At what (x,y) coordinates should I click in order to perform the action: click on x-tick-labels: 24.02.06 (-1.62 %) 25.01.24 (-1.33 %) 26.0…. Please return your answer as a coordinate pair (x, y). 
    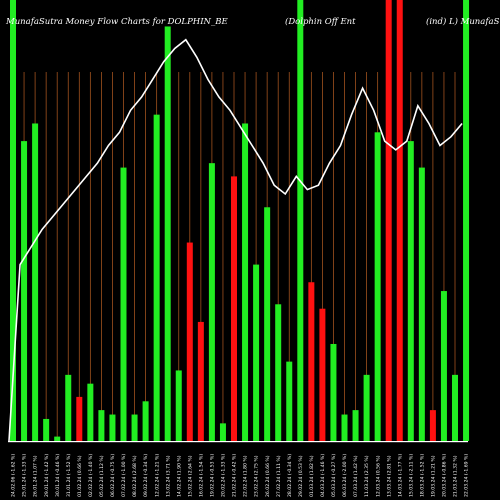
    Looking at the image, I should click on (240, 475).